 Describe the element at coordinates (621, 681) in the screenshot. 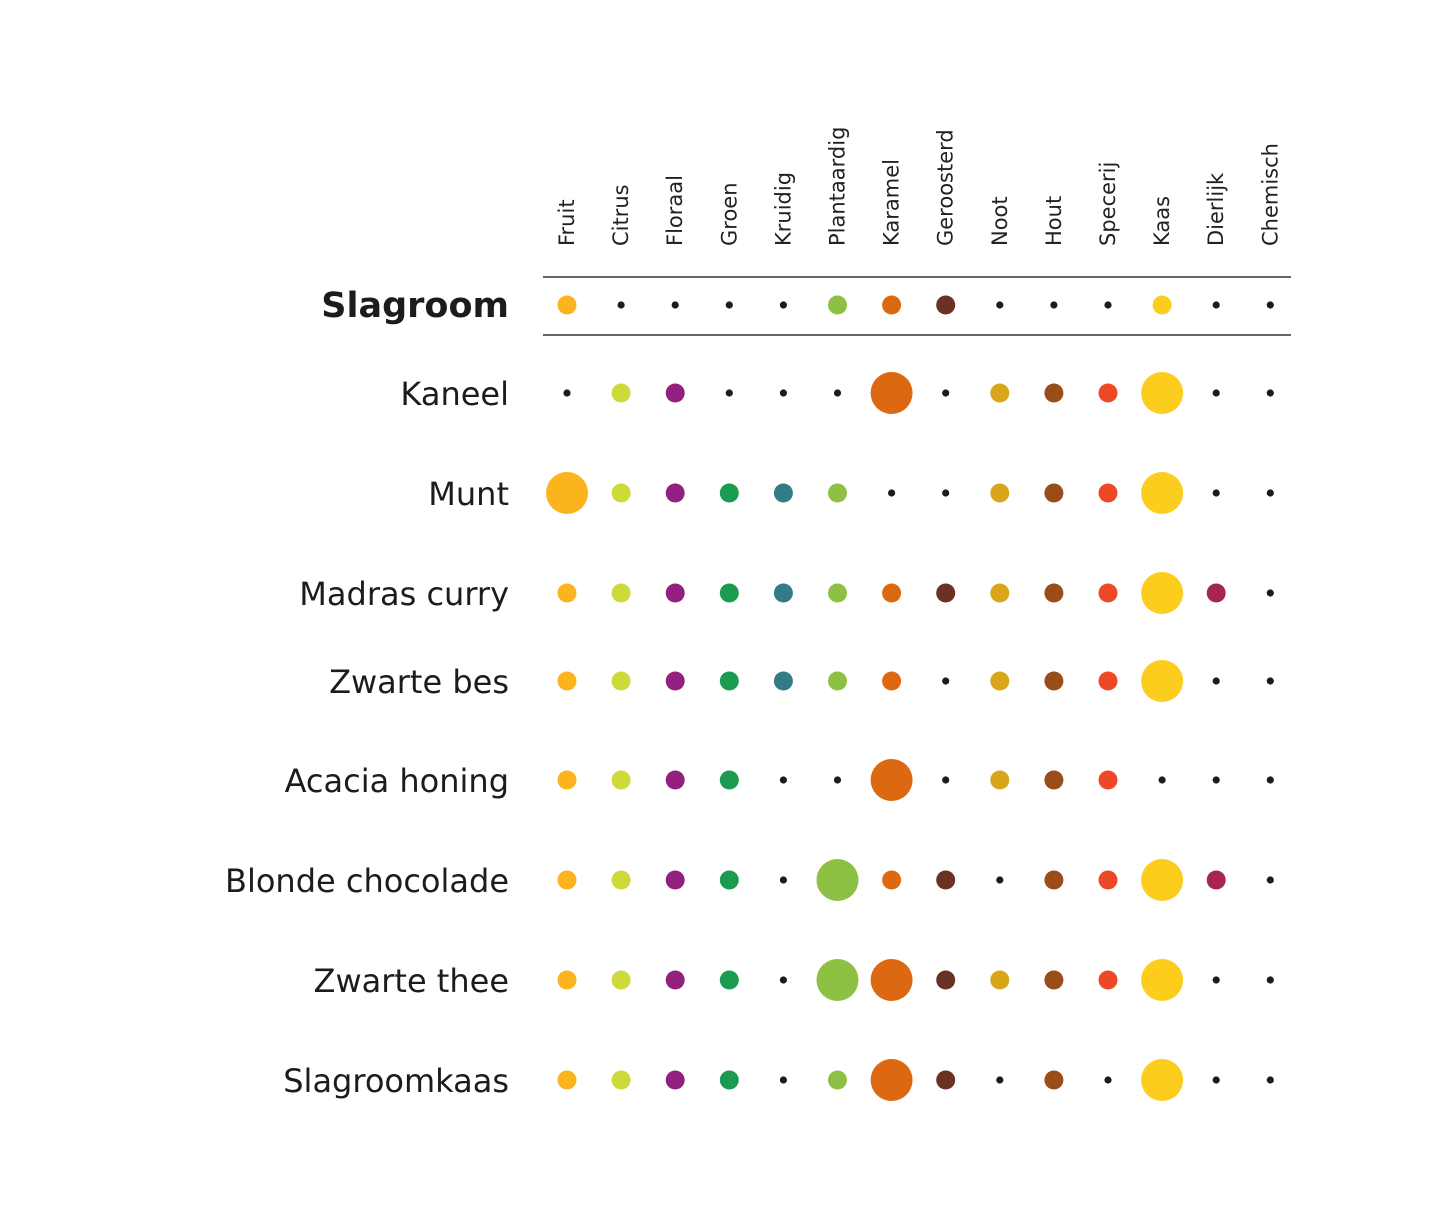

I see `dot-zwarte-bes-citrus` at that location.